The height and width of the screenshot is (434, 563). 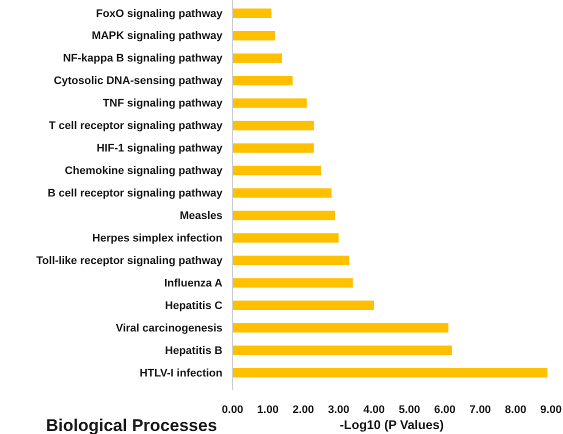 I want to click on y-tick-label: Hepatitis B, so click(x=194, y=350).